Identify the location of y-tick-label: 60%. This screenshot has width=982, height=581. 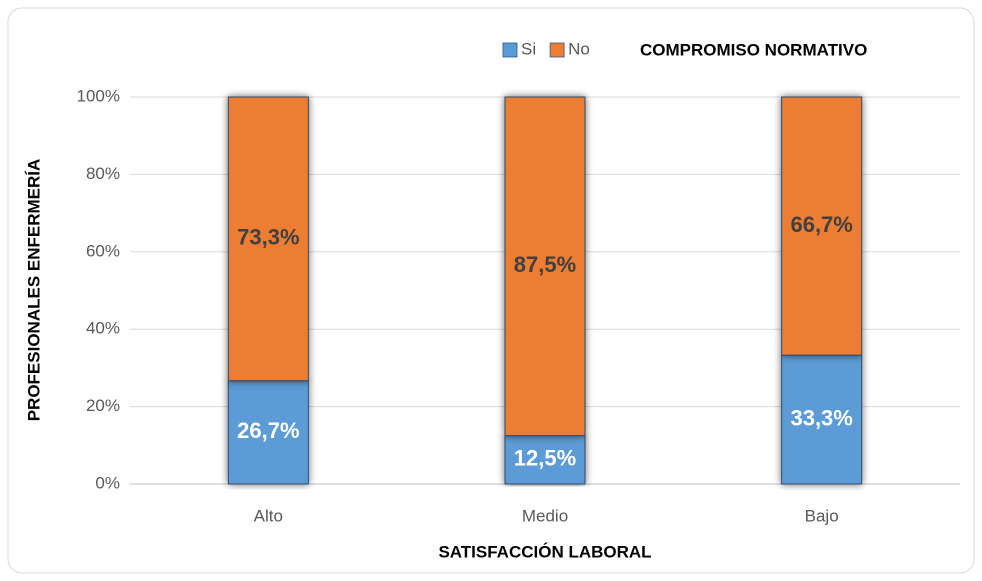
(103, 250).